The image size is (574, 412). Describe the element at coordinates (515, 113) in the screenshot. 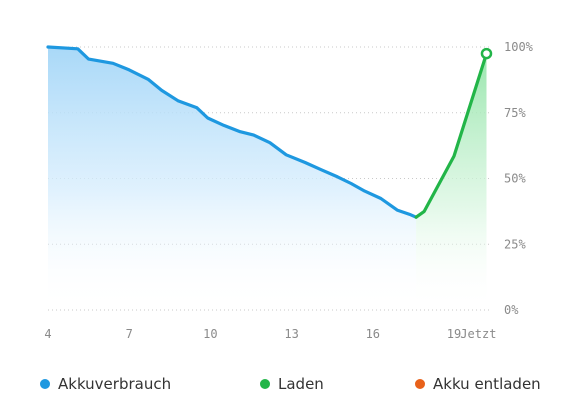

I see `y-tick-label: 75%` at that location.